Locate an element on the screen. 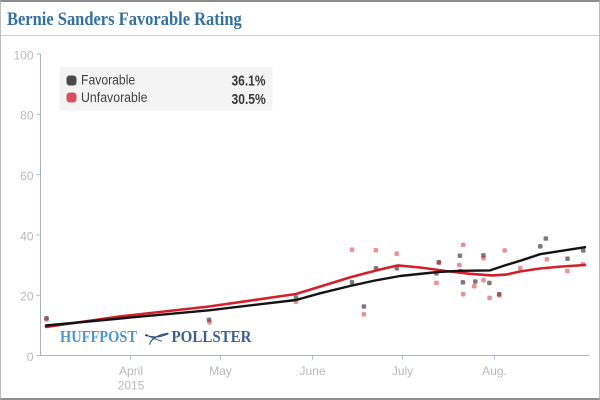  svg-text: 100 is located at coordinates (23, 55).